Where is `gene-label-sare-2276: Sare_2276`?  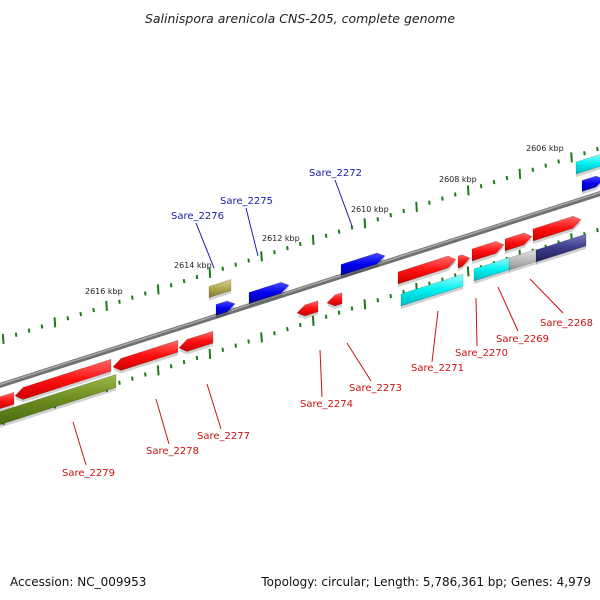
gene-label-sare-2276: Sare_2276 is located at coordinates (197, 216).